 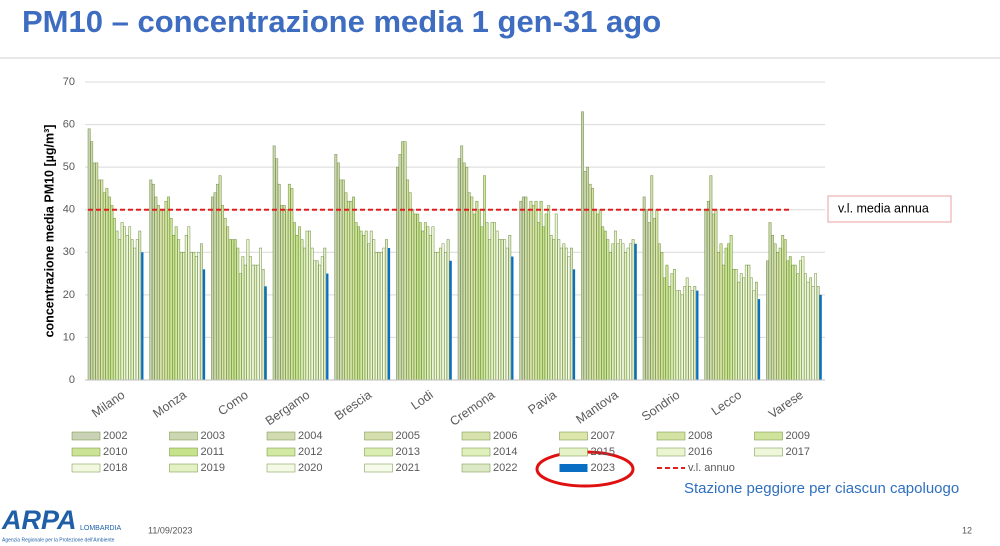 I want to click on legend-label: 2020, so click(x=310, y=468).